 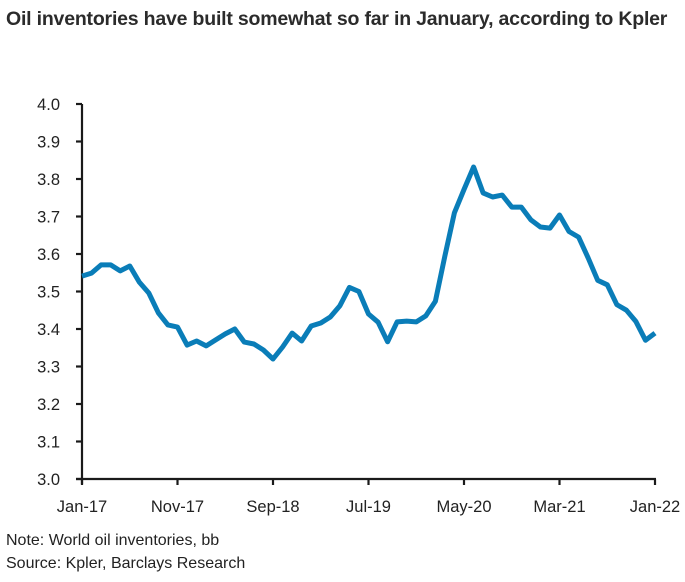 What do you see at coordinates (113, 540) in the screenshot?
I see `chart-note: Note: World oil inventories, bb` at bounding box center [113, 540].